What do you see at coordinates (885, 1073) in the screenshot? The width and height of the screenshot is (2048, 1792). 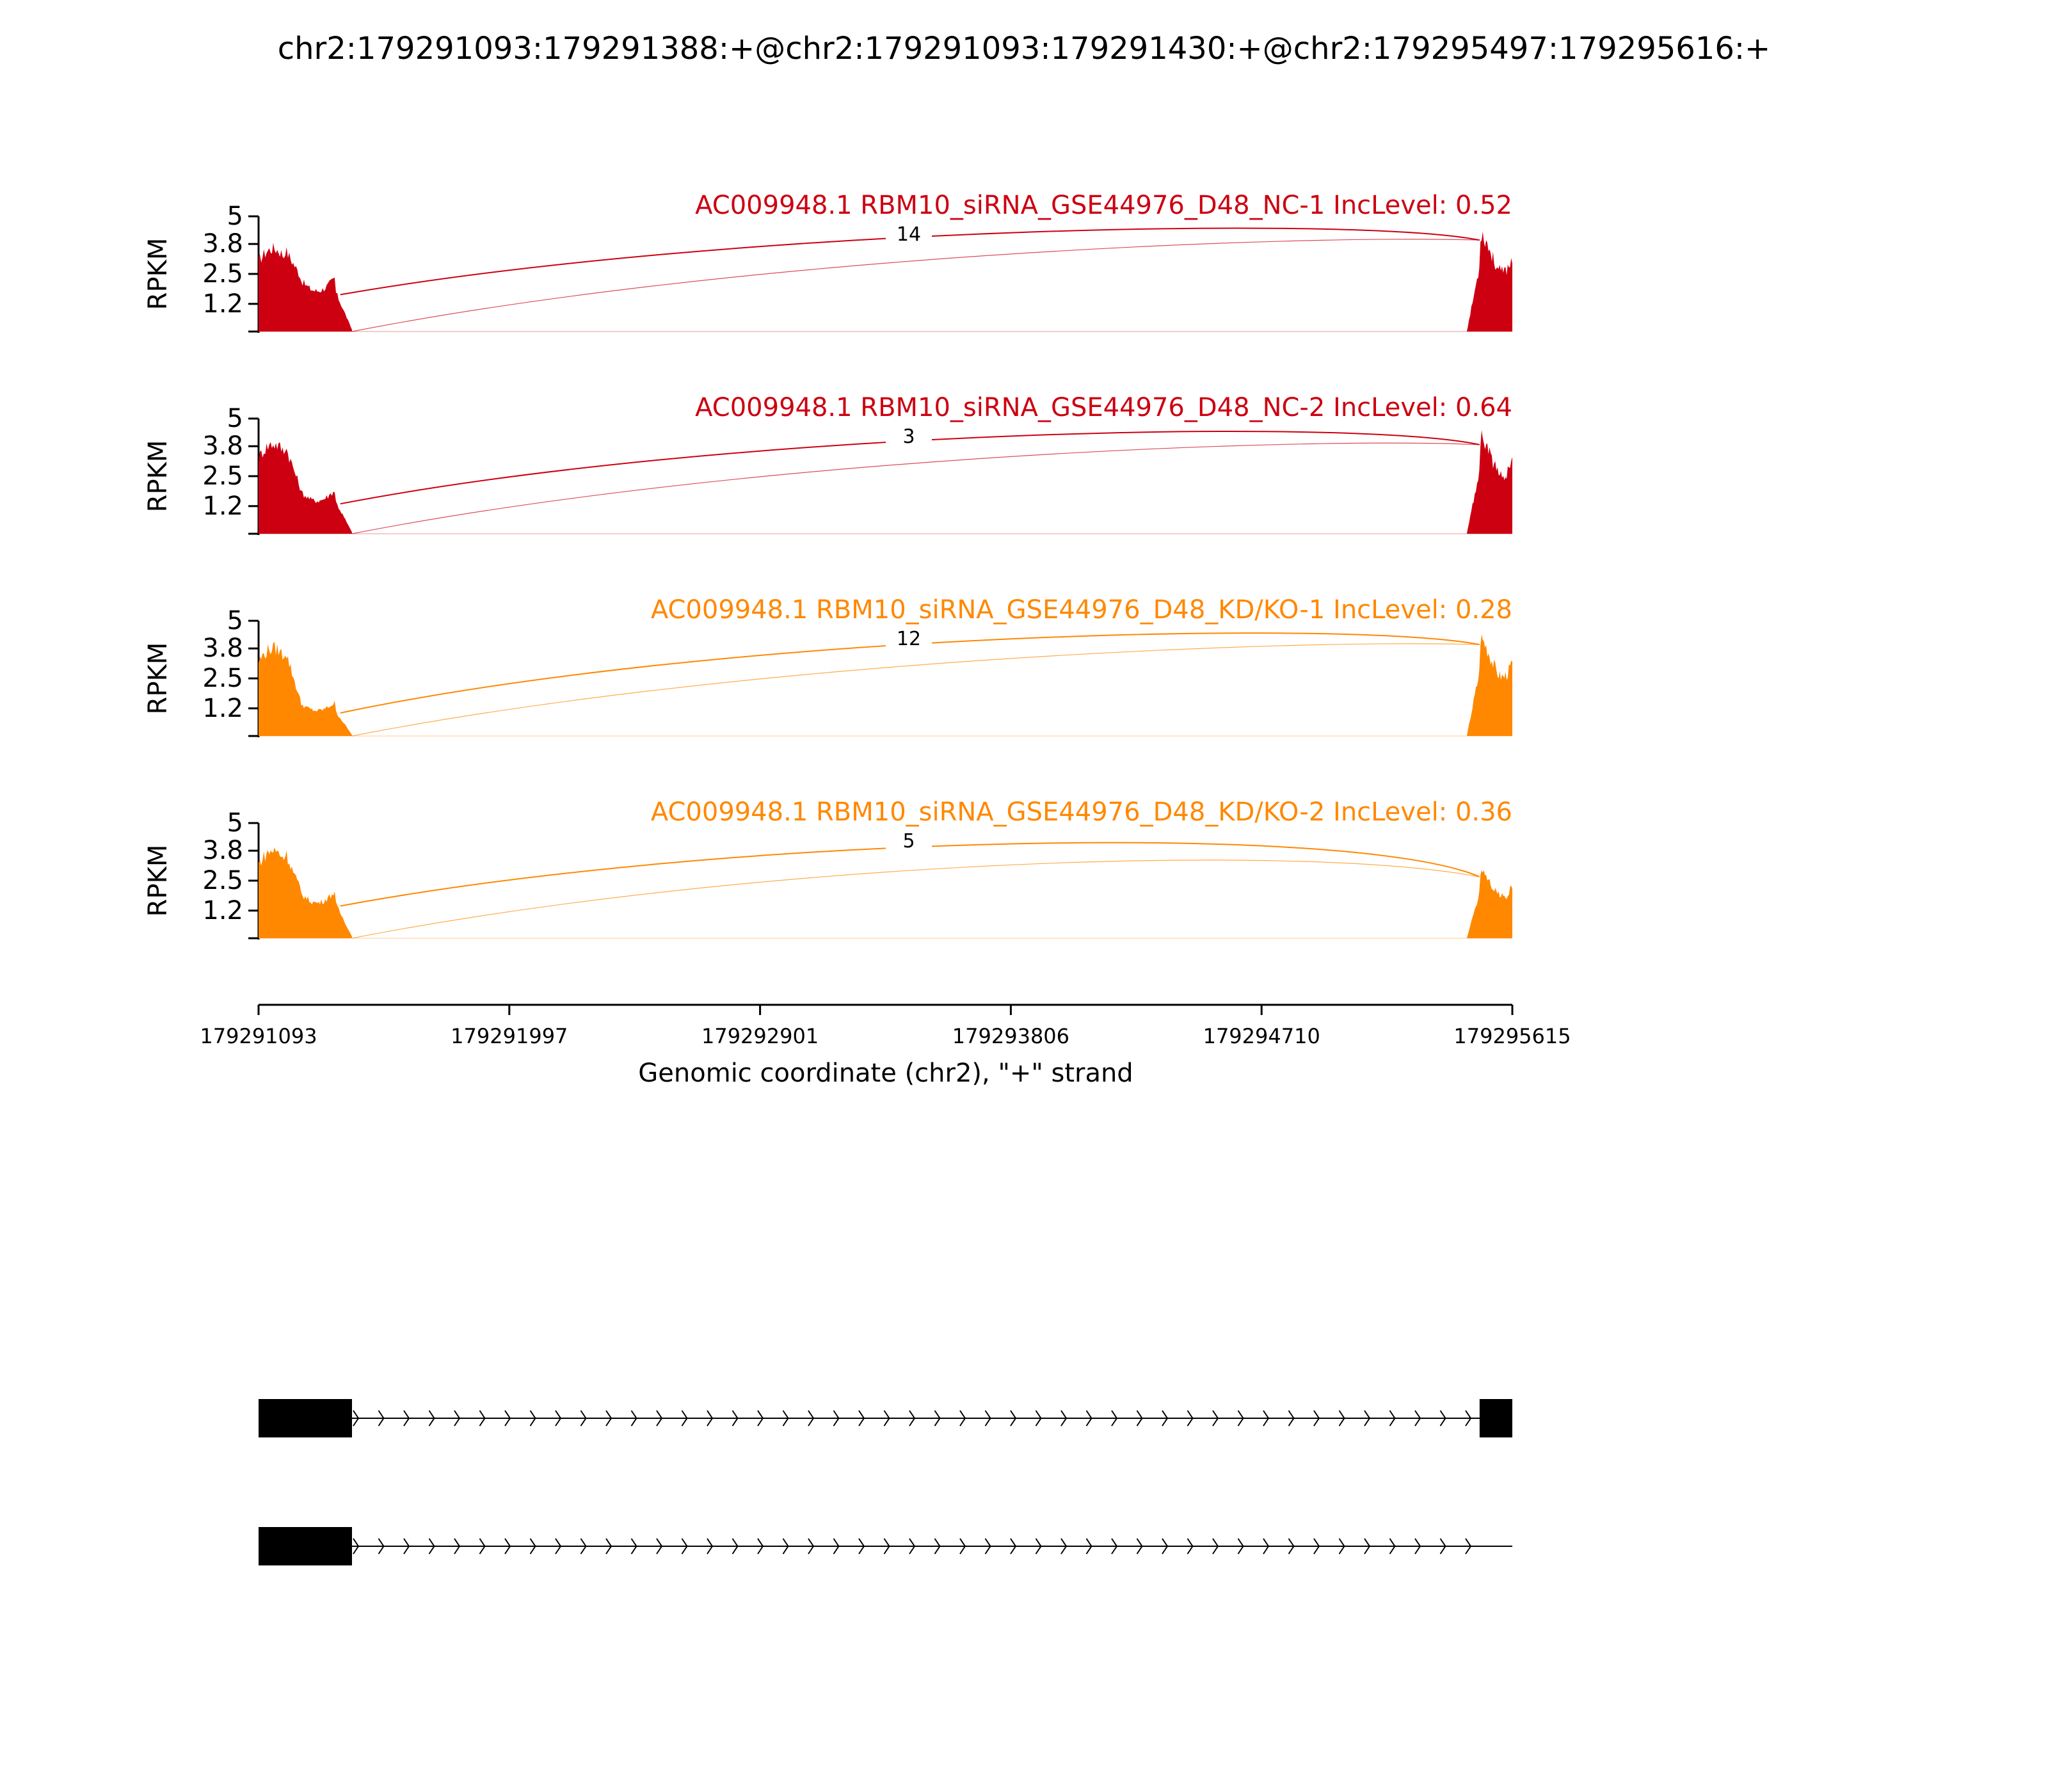 I see `x-axis-label: Genomic coordinate (chr2), "+" strand` at bounding box center [885, 1073].